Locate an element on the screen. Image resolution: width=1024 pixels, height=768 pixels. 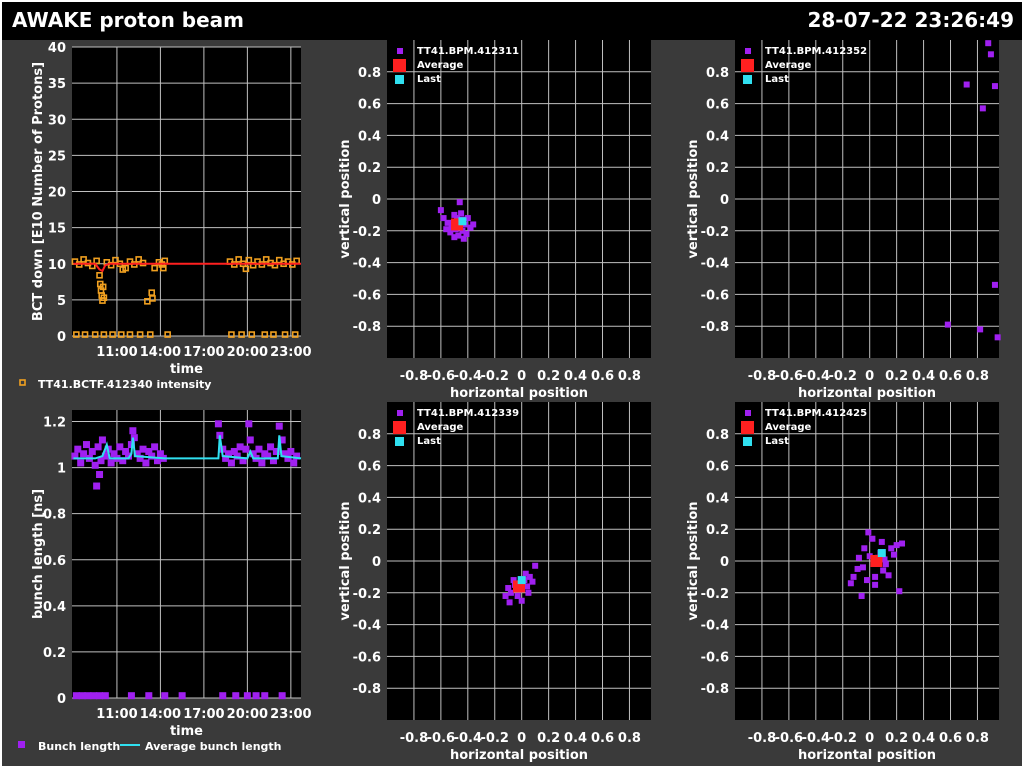
y-tick-label: 0.2 is located at coordinates (717, 530).